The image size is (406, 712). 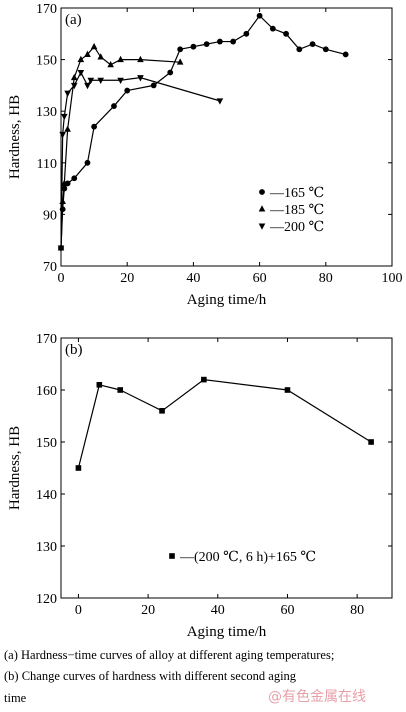 What do you see at coordinates (287, 610) in the screenshot?
I see `panel-b-x-tick-label: 60` at bounding box center [287, 610].